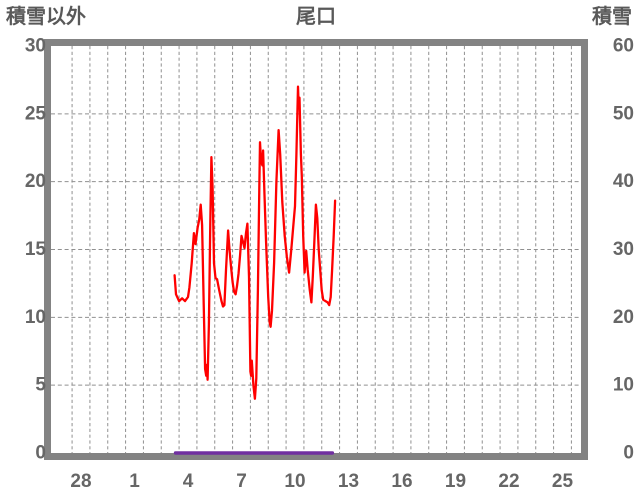 The width and height of the screenshot is (636, 501). I want to click on x-tick-label: 28, so click(80, 481).